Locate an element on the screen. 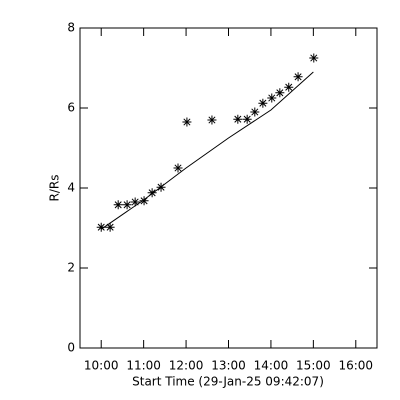  x-tick-label: 14:00 is located at coordinates (271, 366).